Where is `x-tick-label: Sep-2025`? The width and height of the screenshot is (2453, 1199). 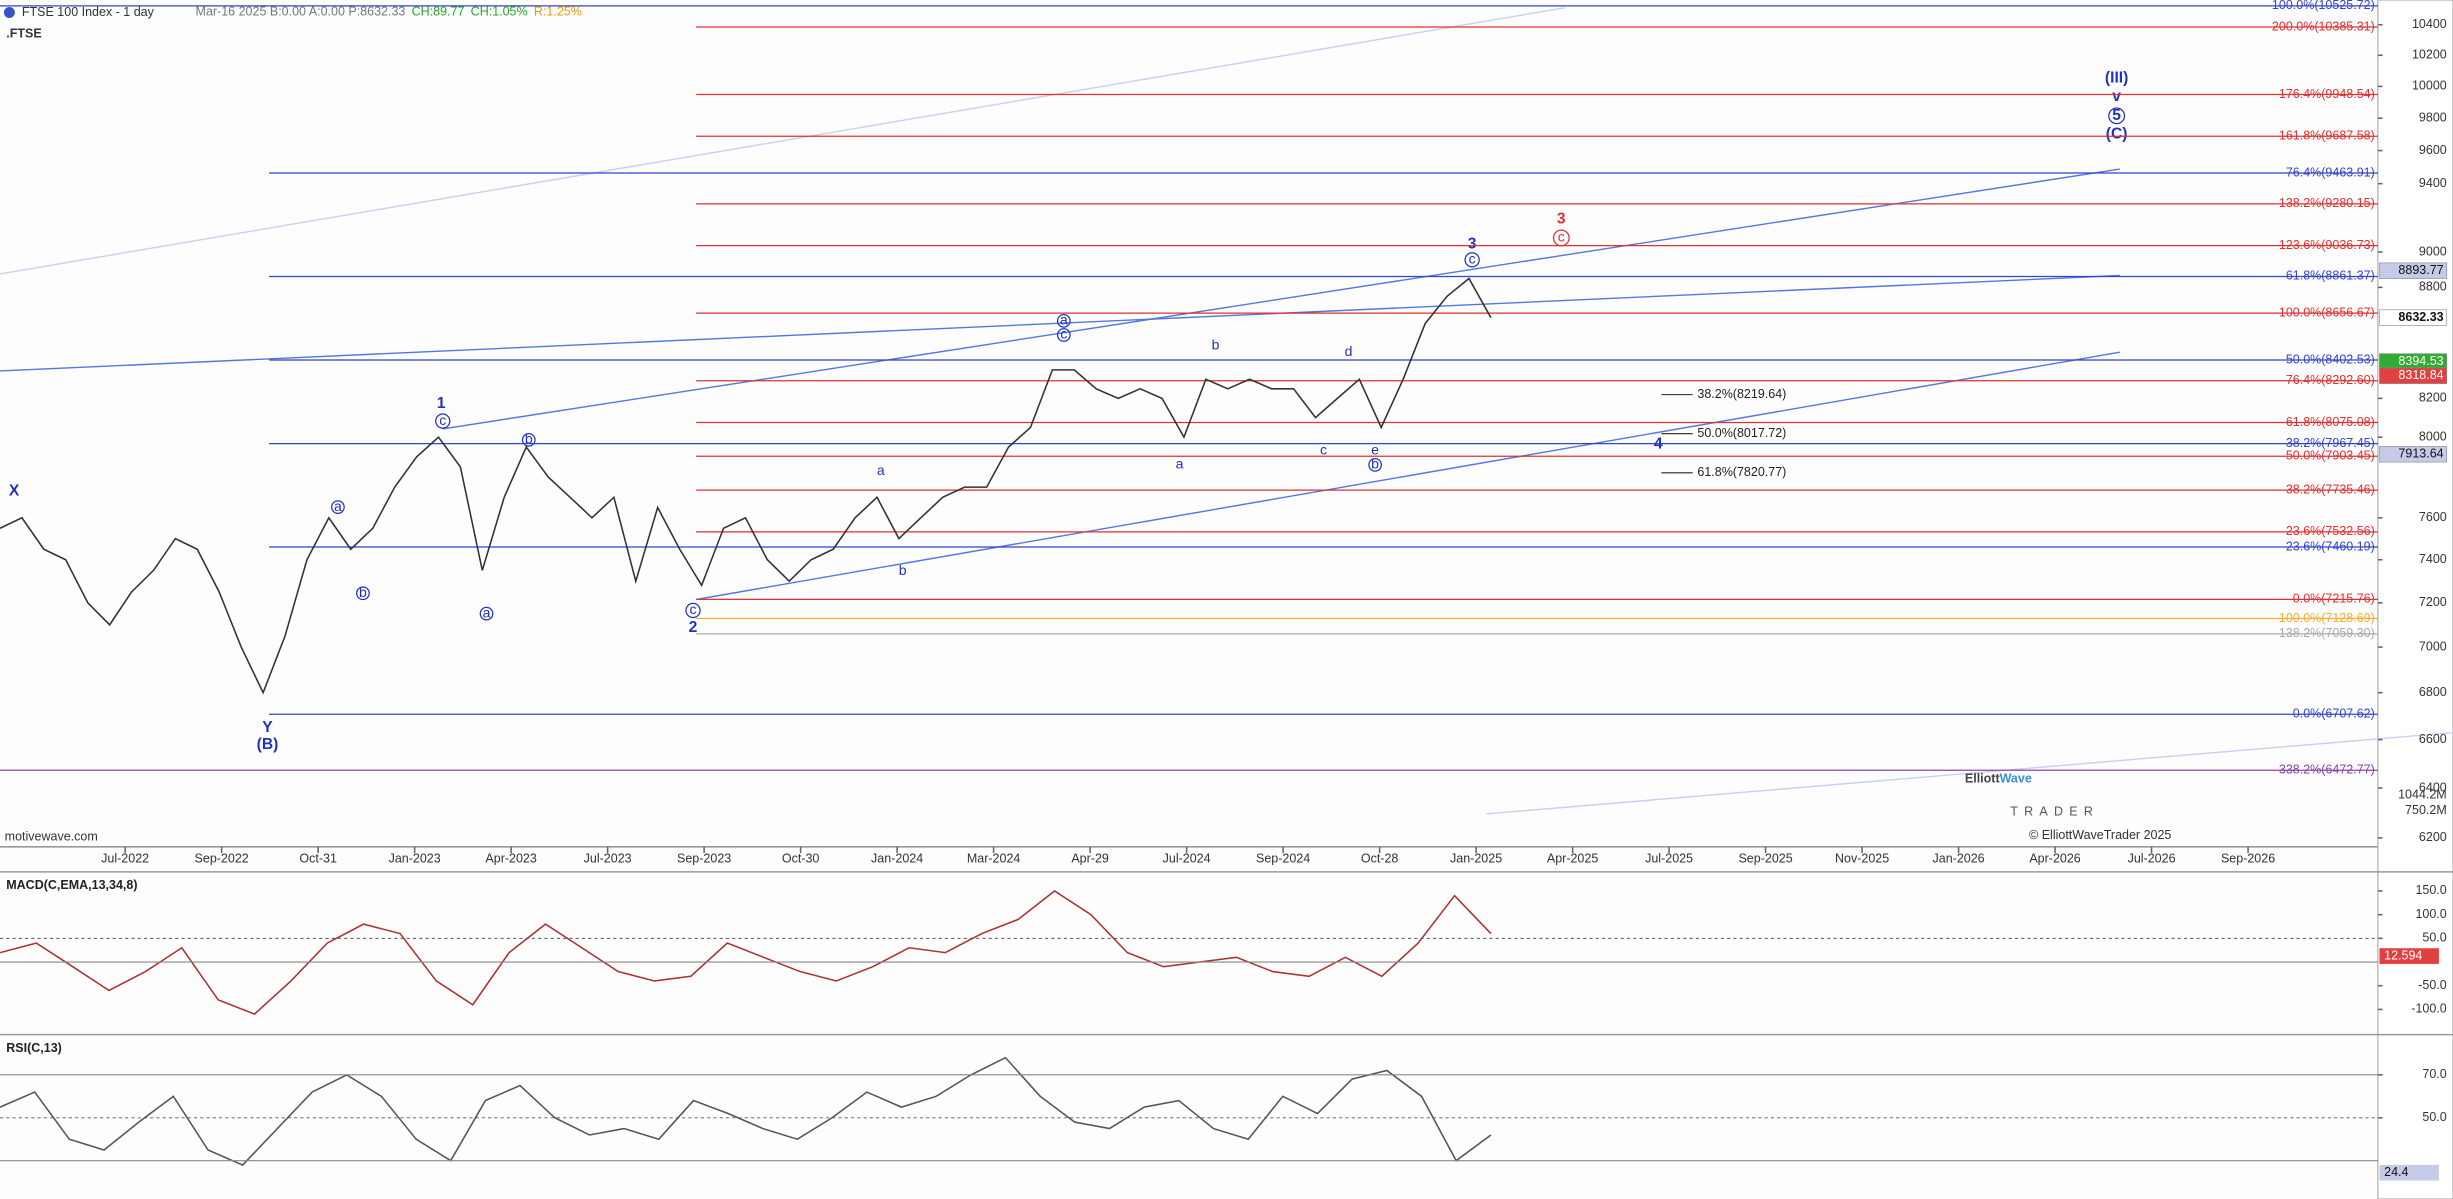 x-tick-label: Sep-2025 is located at coordinates (1765, 859).